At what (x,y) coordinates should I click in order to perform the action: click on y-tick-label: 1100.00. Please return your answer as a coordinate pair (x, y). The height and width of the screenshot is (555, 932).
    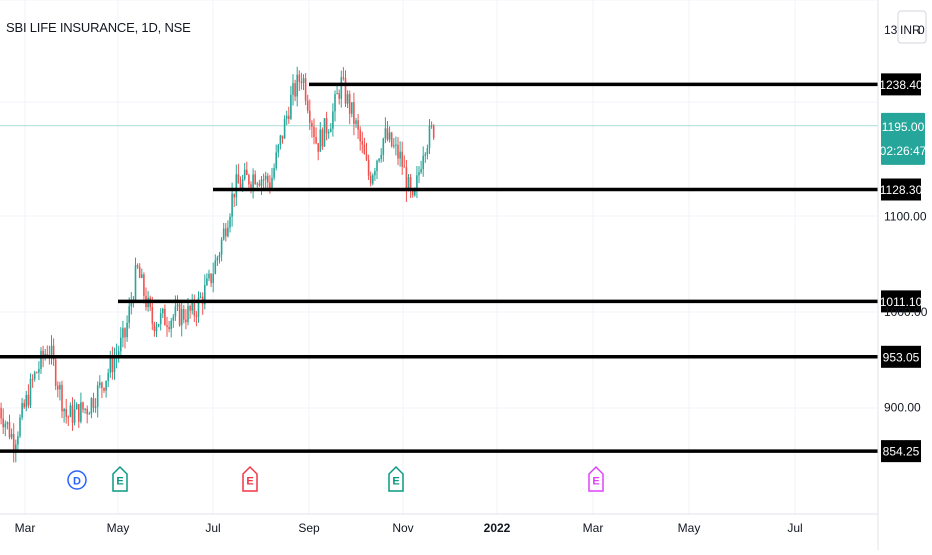
    Looking at the image, I should click on (905, 217).